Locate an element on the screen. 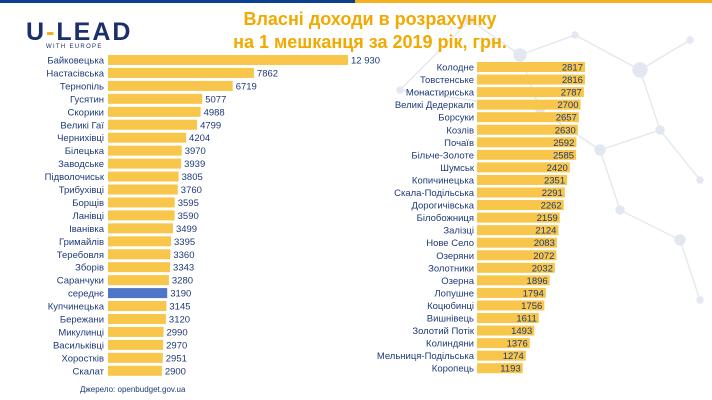 The height and width of the screenshot is (400, 712). category-label: Колодне is located at coordinates (455, 68).